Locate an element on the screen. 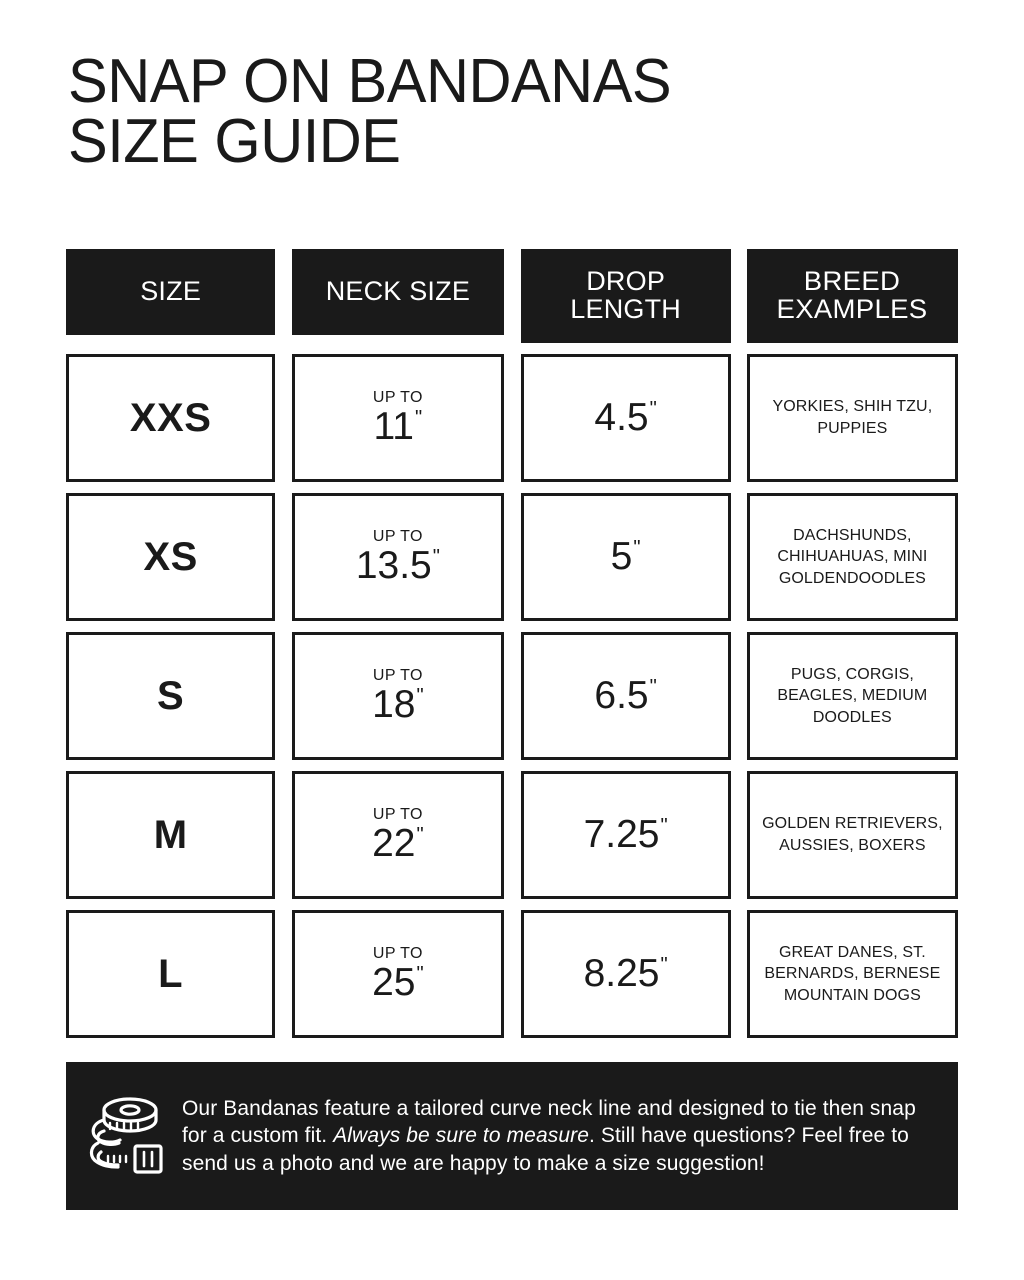 Image resolution: width=1024 pixels, height=1280 pixels. cell-breed-examples: GOLDEN RETRIEVERS, AUSSIES, BOXERS is located at coordinates (852, 835).